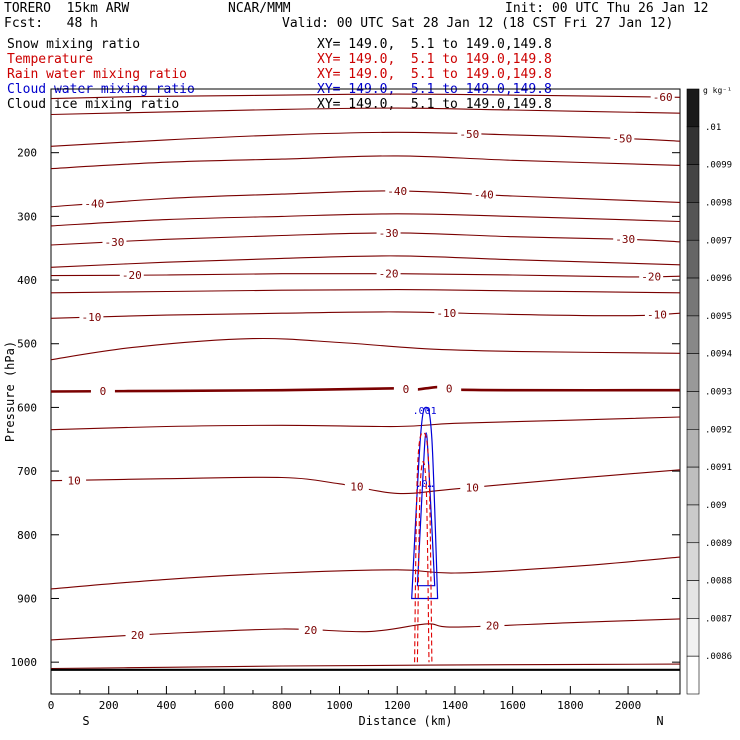 This screenshot has width=740, height=740. Describe the element at coordinates (93, 104) in the screenshot. I see `field-name-cloud-ice: Cloud ice mixing ratio` at that location.